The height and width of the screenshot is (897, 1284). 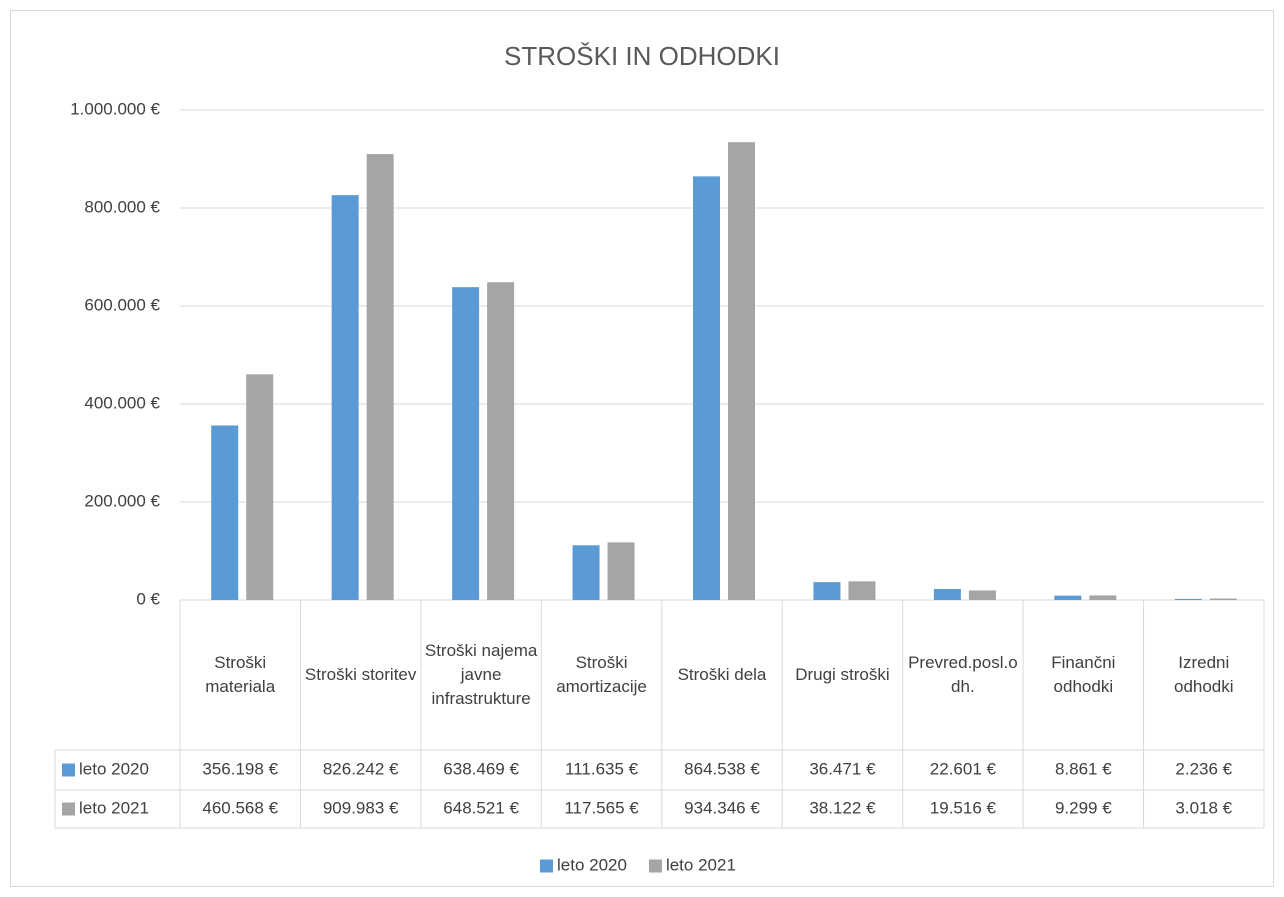 What do you see at coordinates (722, 807) in the screenshot?
I see `table-value: 934.346 €` at bounding box center [722, 807].